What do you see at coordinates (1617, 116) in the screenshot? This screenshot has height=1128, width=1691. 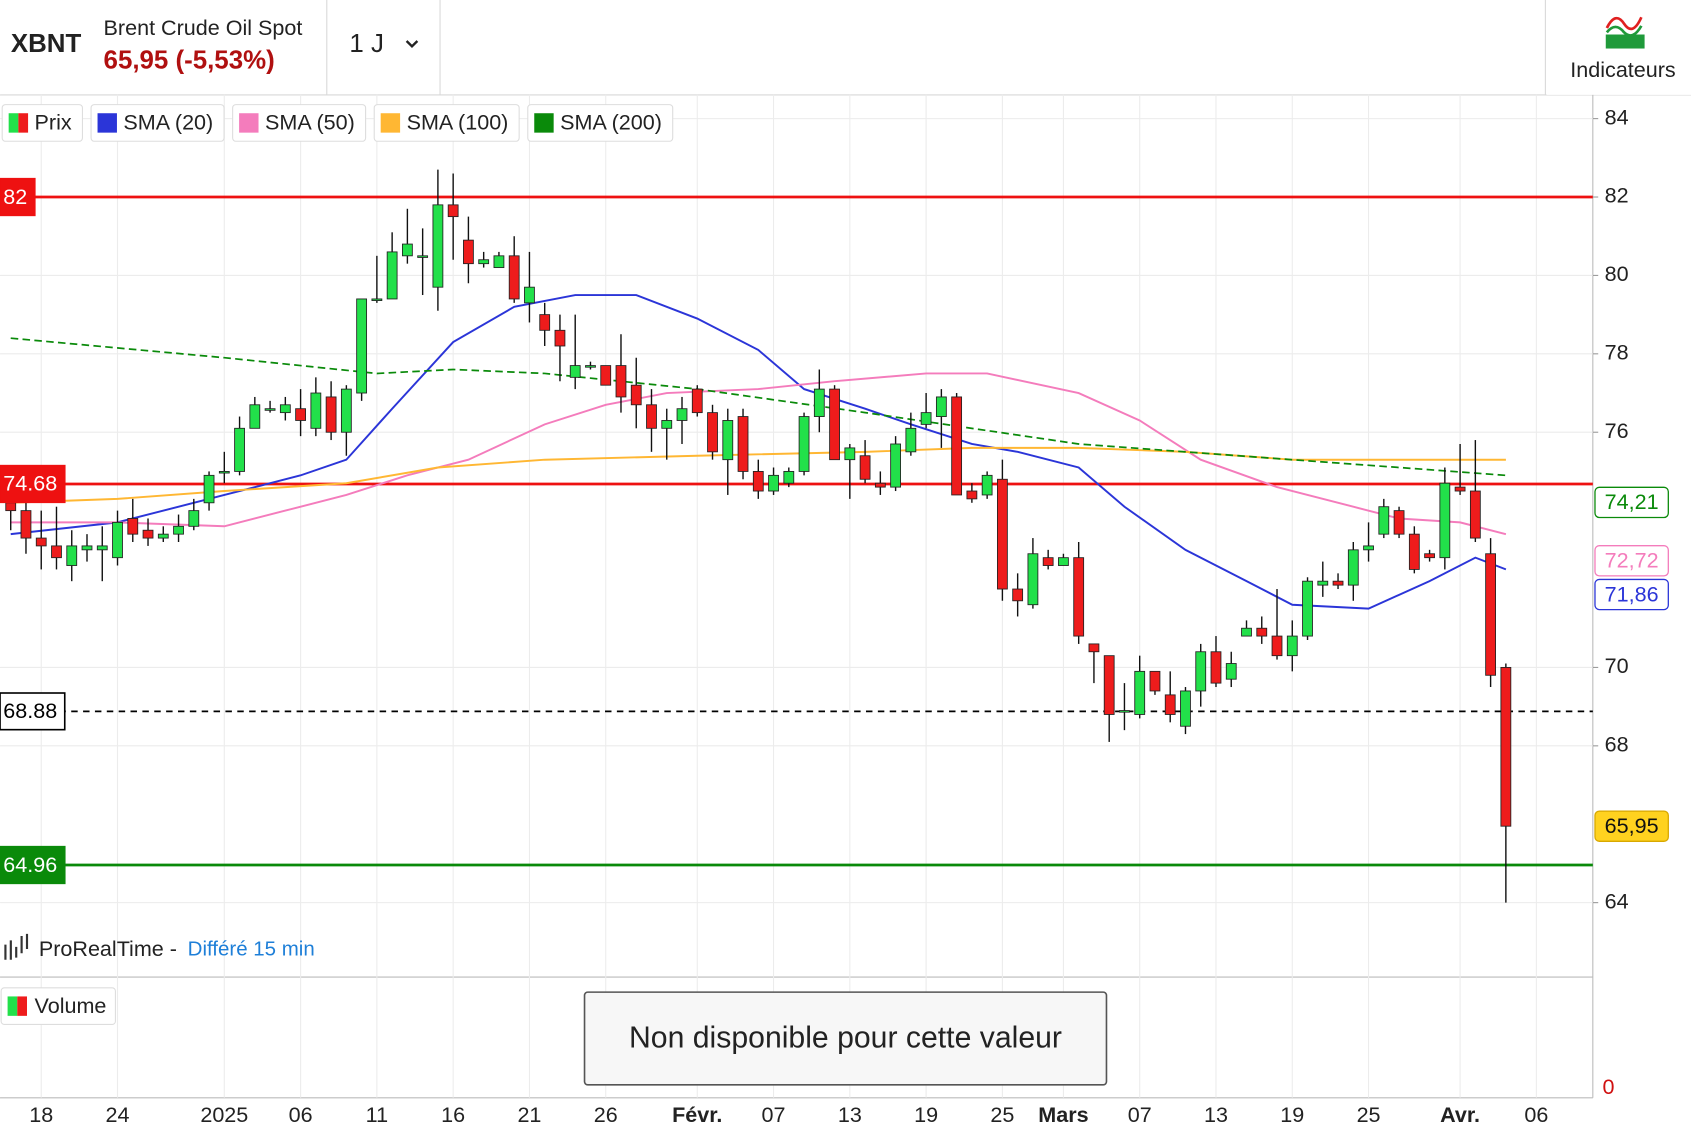 I see `y-tick-label: 84` at bounding box center [1617, 116].